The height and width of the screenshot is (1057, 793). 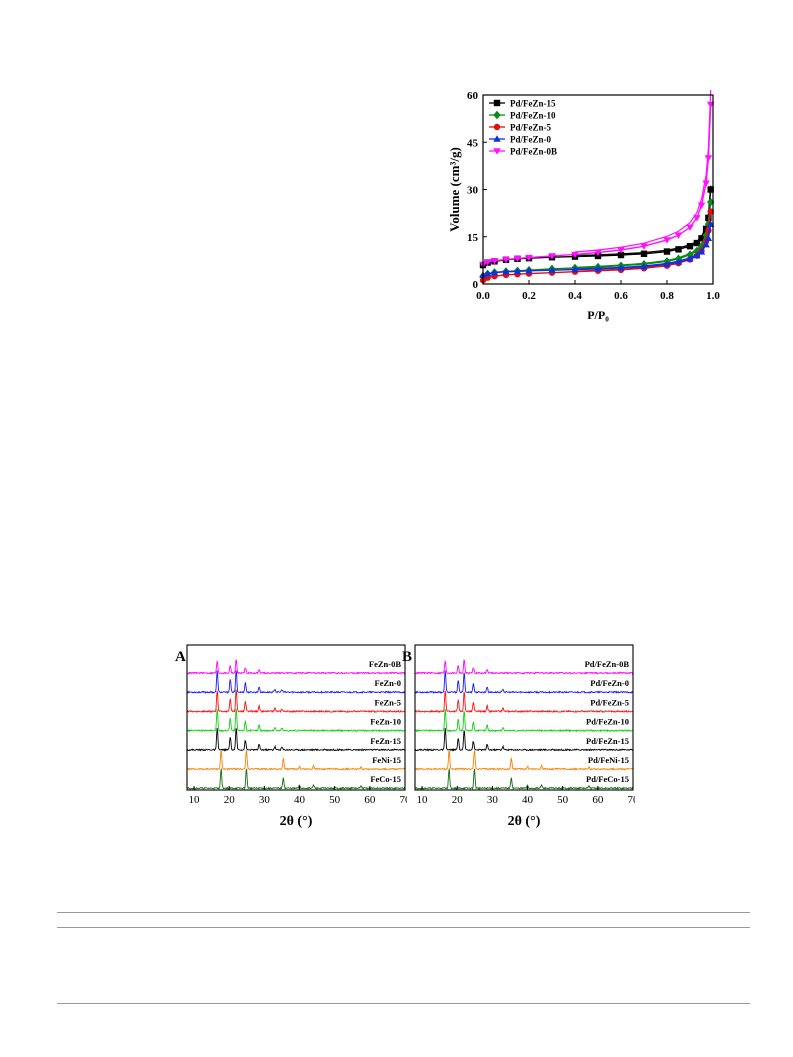 I want to click on series-line-pd-fezn-0b, so click(x=524, y=667).